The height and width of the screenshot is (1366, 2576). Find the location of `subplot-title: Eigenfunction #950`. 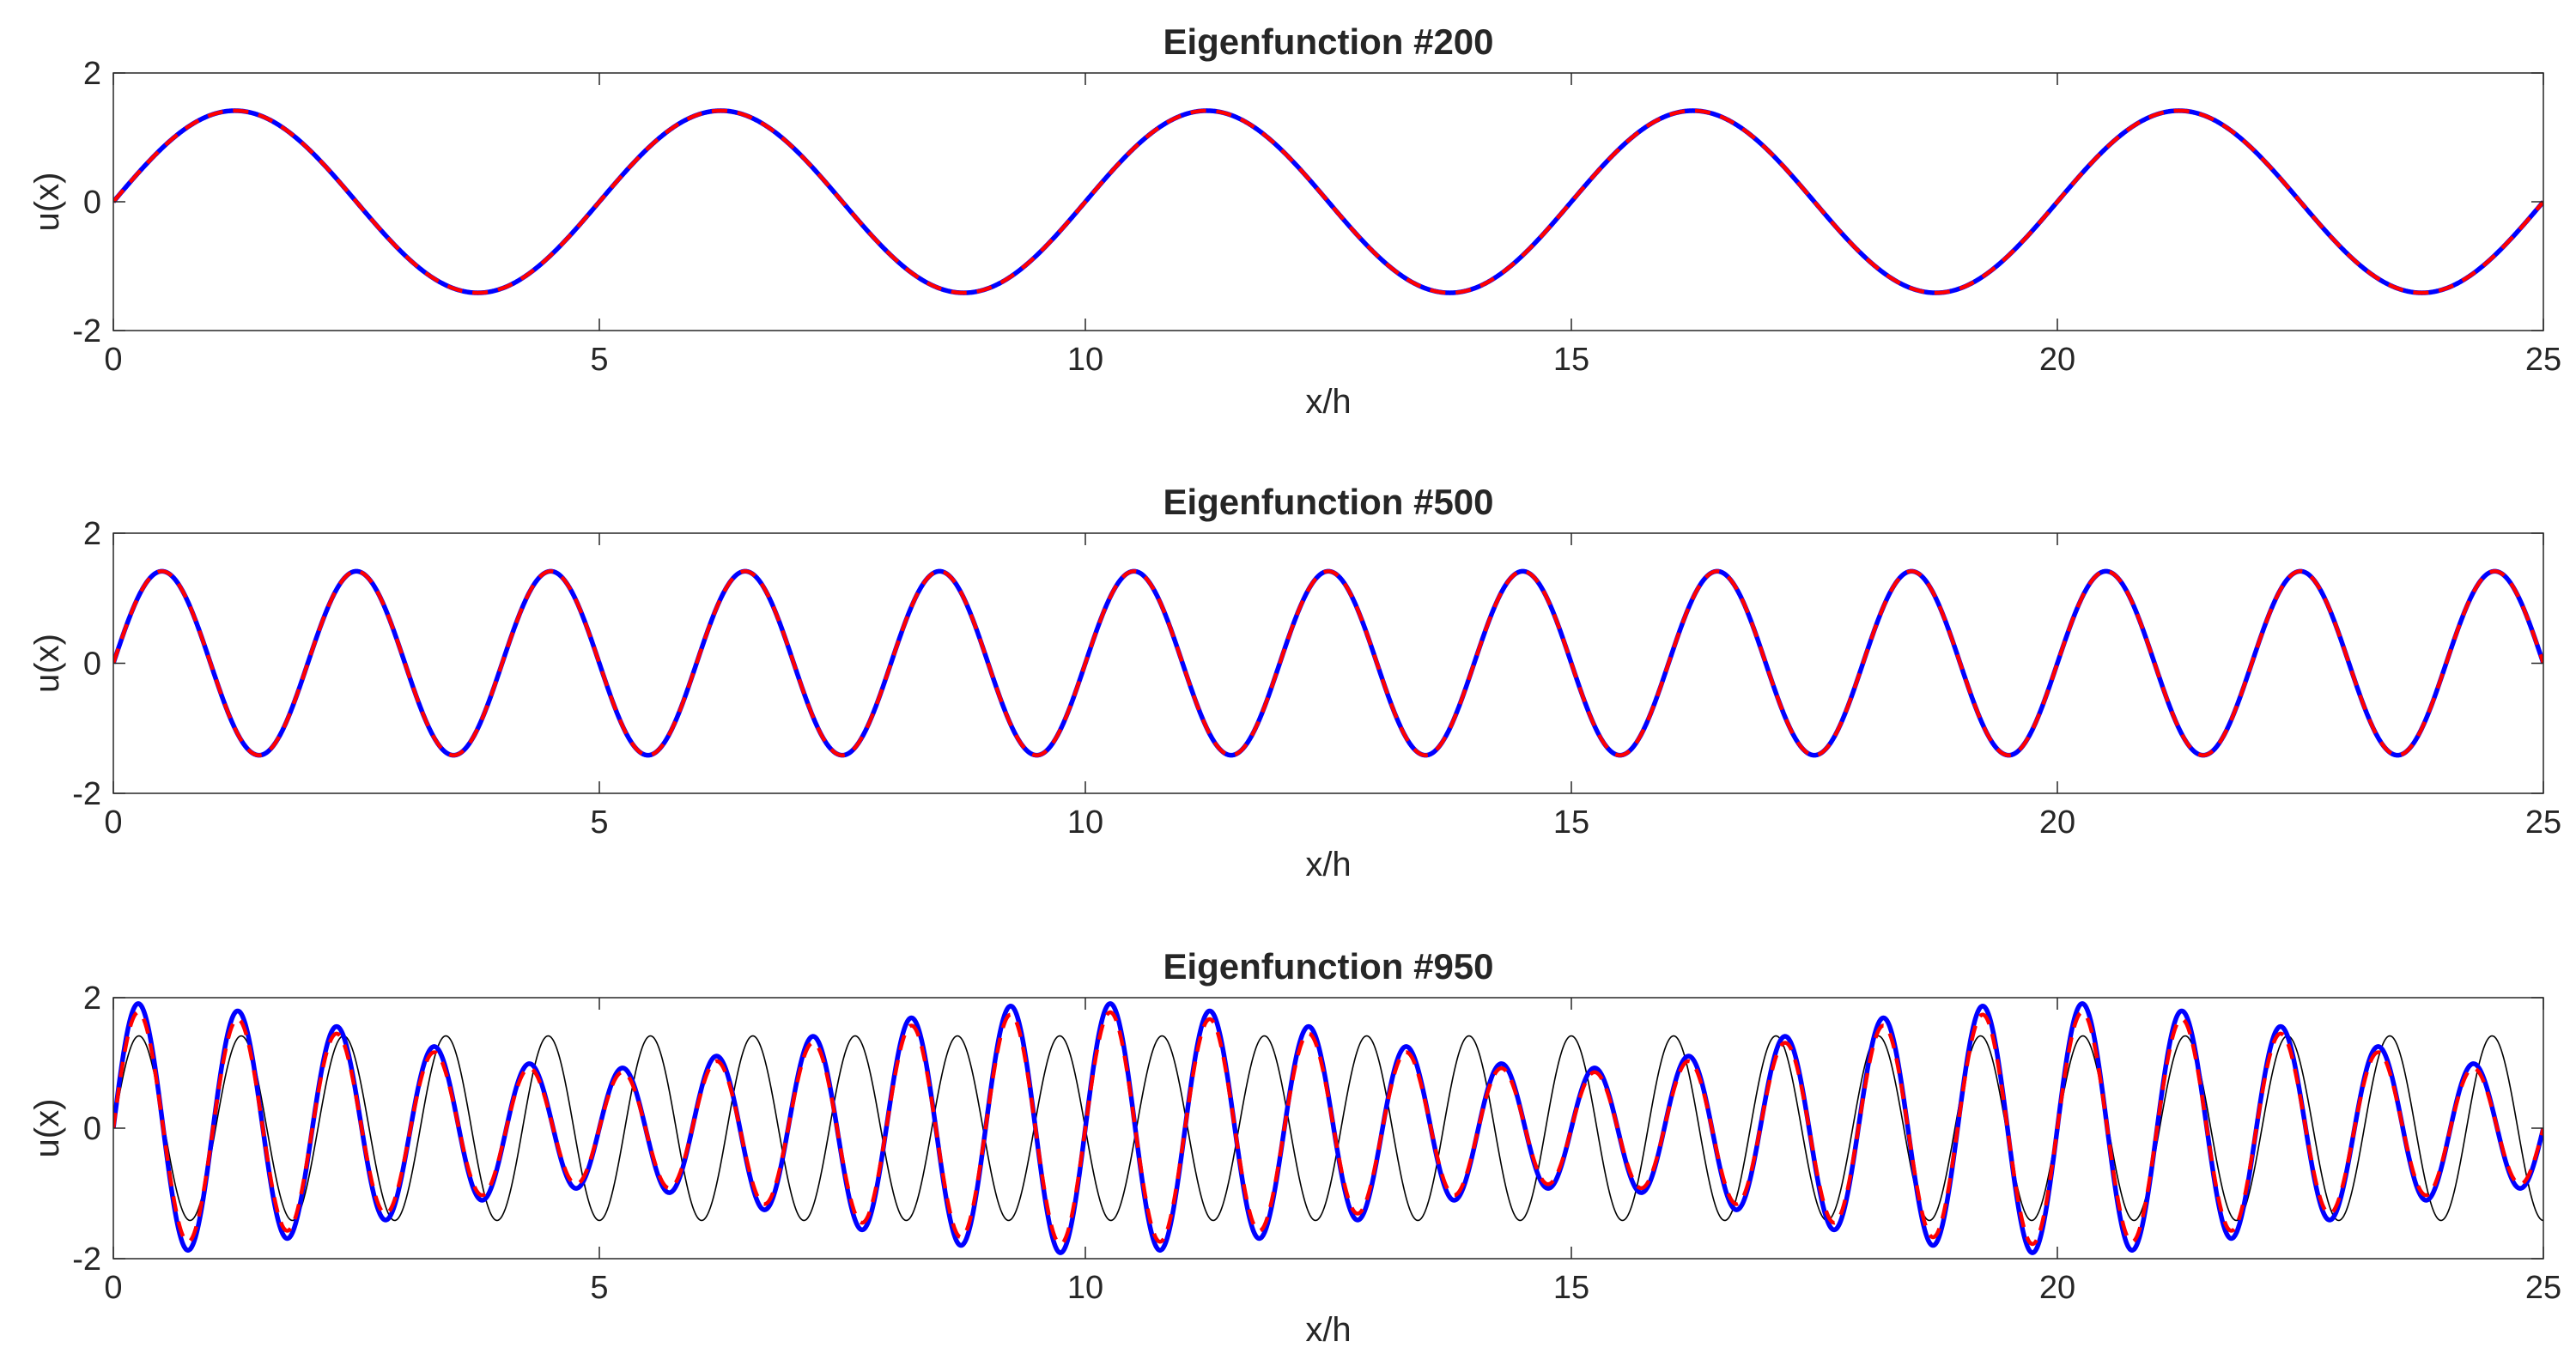

subplot-title: Eigenfunction #950 is located at coordinates (1328, 966).